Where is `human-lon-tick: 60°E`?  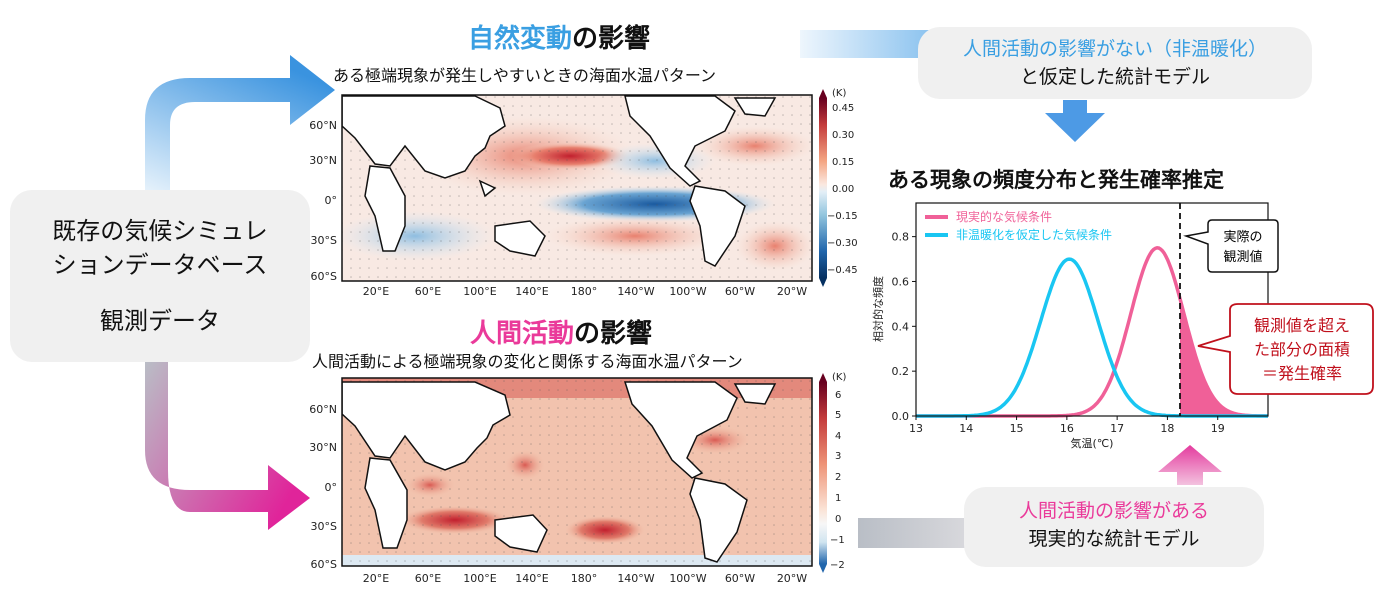
human-lon-tick: 60°E is located at coordinates (428, 578).